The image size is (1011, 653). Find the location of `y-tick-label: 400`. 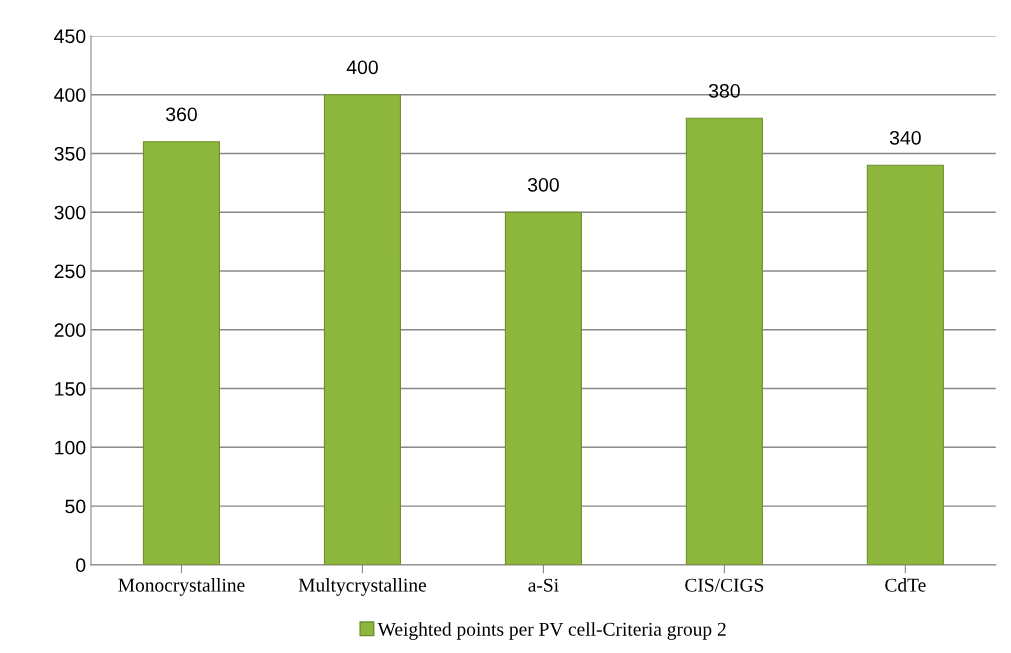

y-tick-label: 400 is located at coordinates (70, 95).